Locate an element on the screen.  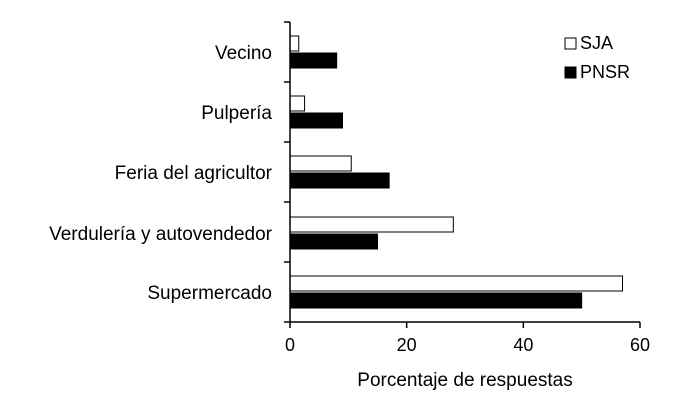
legend-label-pnsr: PNSR is located at coordinates (605, 72).